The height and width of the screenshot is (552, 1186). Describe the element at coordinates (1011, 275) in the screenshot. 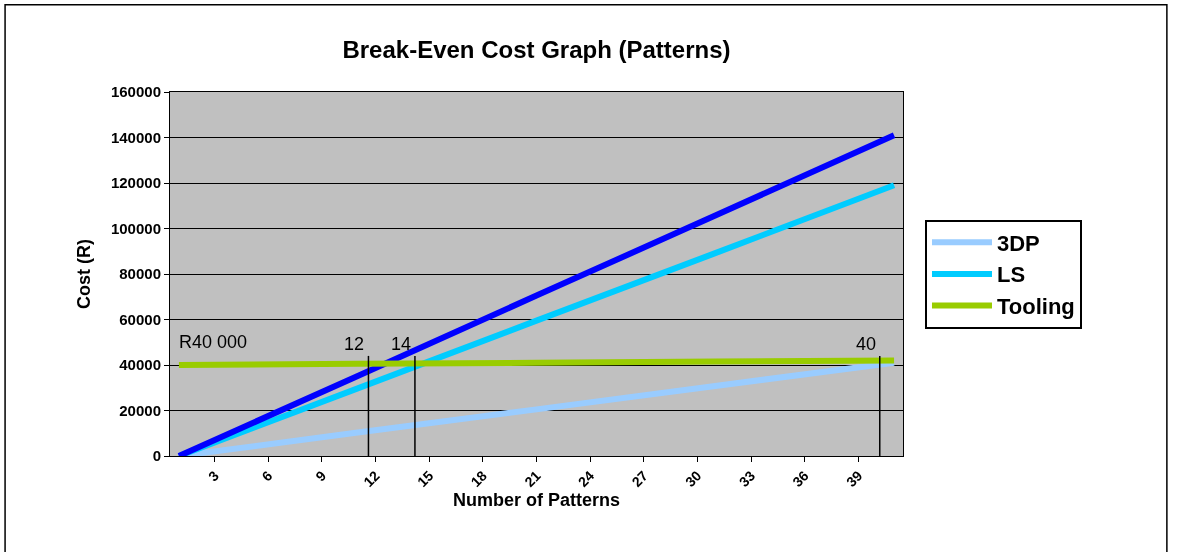

I see `legend-label: LS` at that location.